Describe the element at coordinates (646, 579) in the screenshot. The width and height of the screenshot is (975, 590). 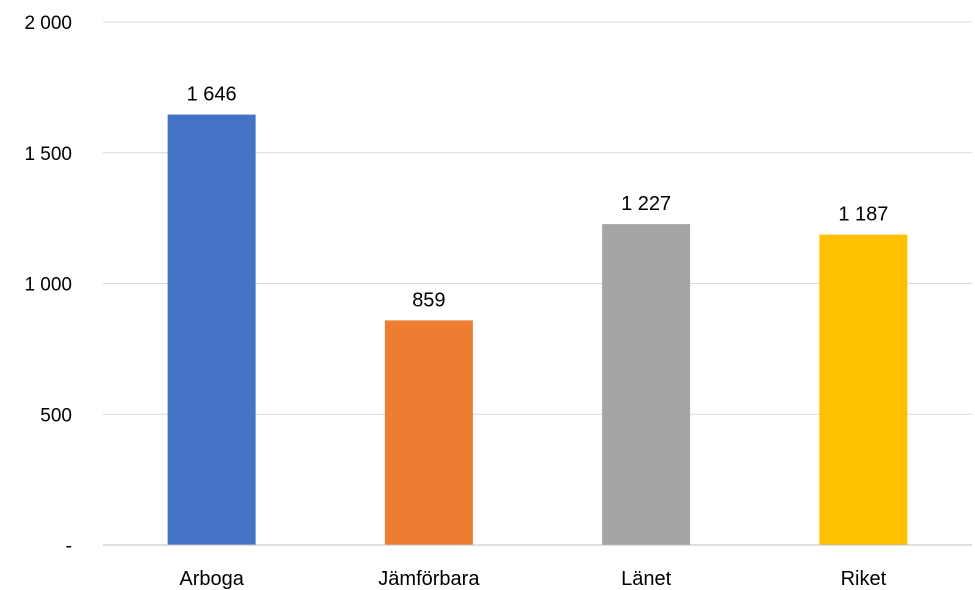
I see `x-category-label: Länet` at that location.